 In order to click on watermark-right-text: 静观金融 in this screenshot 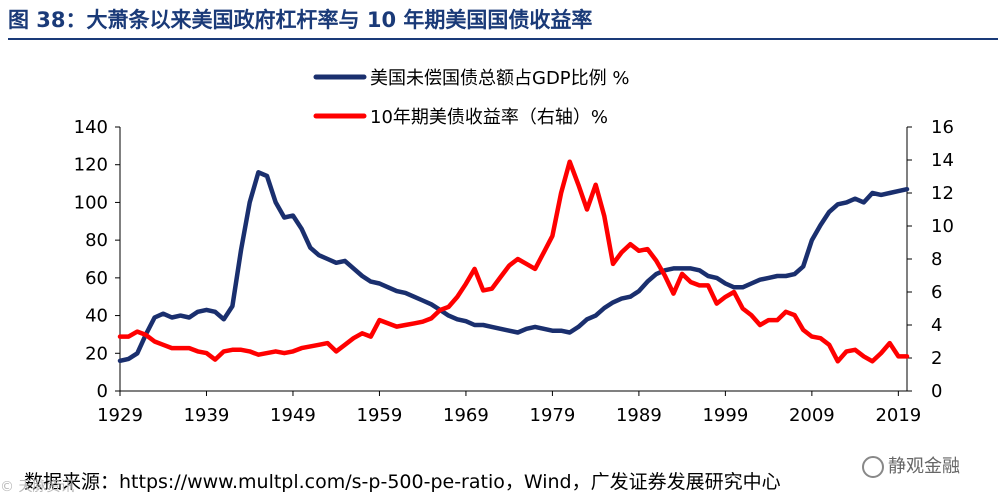, I will do `click(924, 466)`.